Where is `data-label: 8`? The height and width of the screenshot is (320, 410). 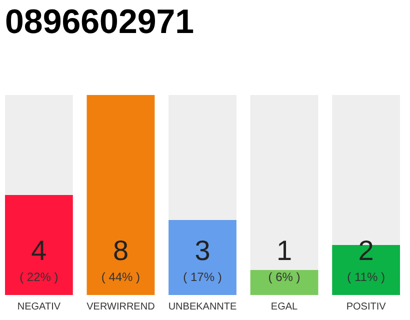 data-label: 8 is located at coordinates (120, 250).